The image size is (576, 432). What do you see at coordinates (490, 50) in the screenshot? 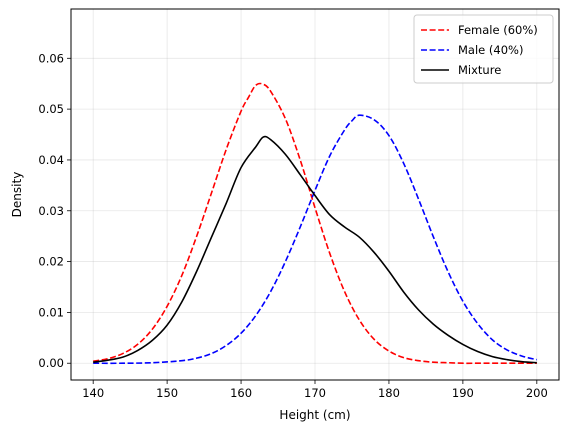
I see `legend-label: Male (40%)` at bounding box center [490, 50].